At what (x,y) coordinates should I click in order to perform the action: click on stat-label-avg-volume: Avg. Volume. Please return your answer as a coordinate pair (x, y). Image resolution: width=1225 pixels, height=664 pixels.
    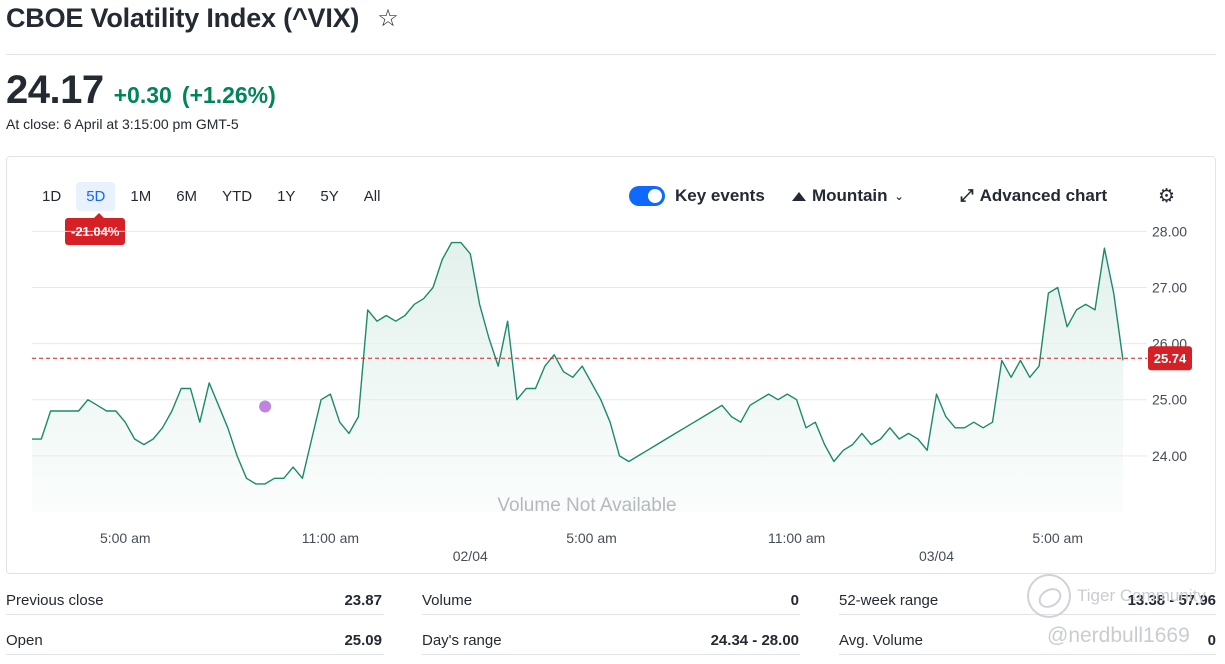
    Looking at the image, I should click on (881, 640).